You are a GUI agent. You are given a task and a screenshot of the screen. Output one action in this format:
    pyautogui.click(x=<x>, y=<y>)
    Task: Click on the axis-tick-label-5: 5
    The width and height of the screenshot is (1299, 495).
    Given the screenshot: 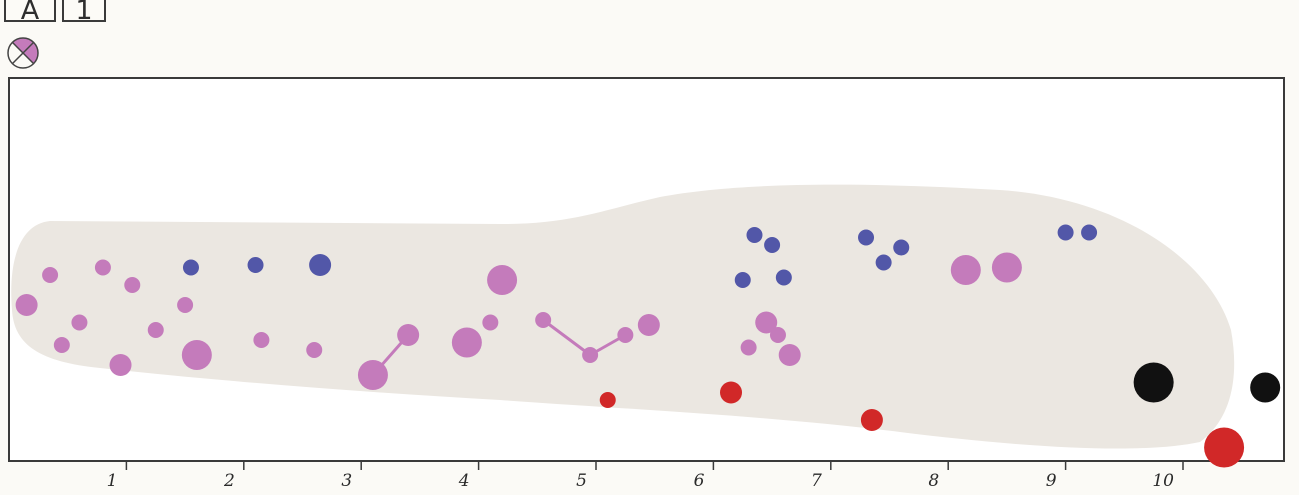 What is the action you would take?
    pyautogui.click(x=581, y=481)
    